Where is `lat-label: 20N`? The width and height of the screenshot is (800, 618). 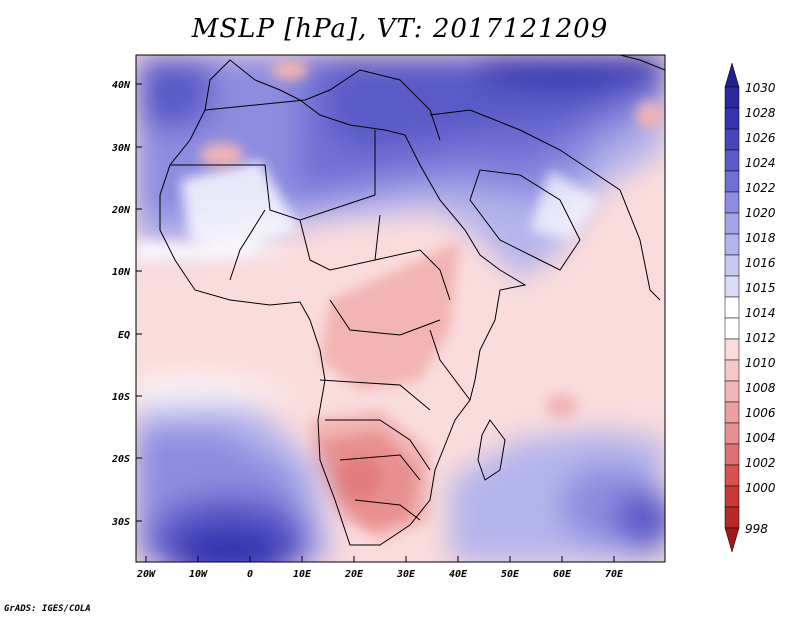
lat-label: 20N is located at coordinates (121, 210).